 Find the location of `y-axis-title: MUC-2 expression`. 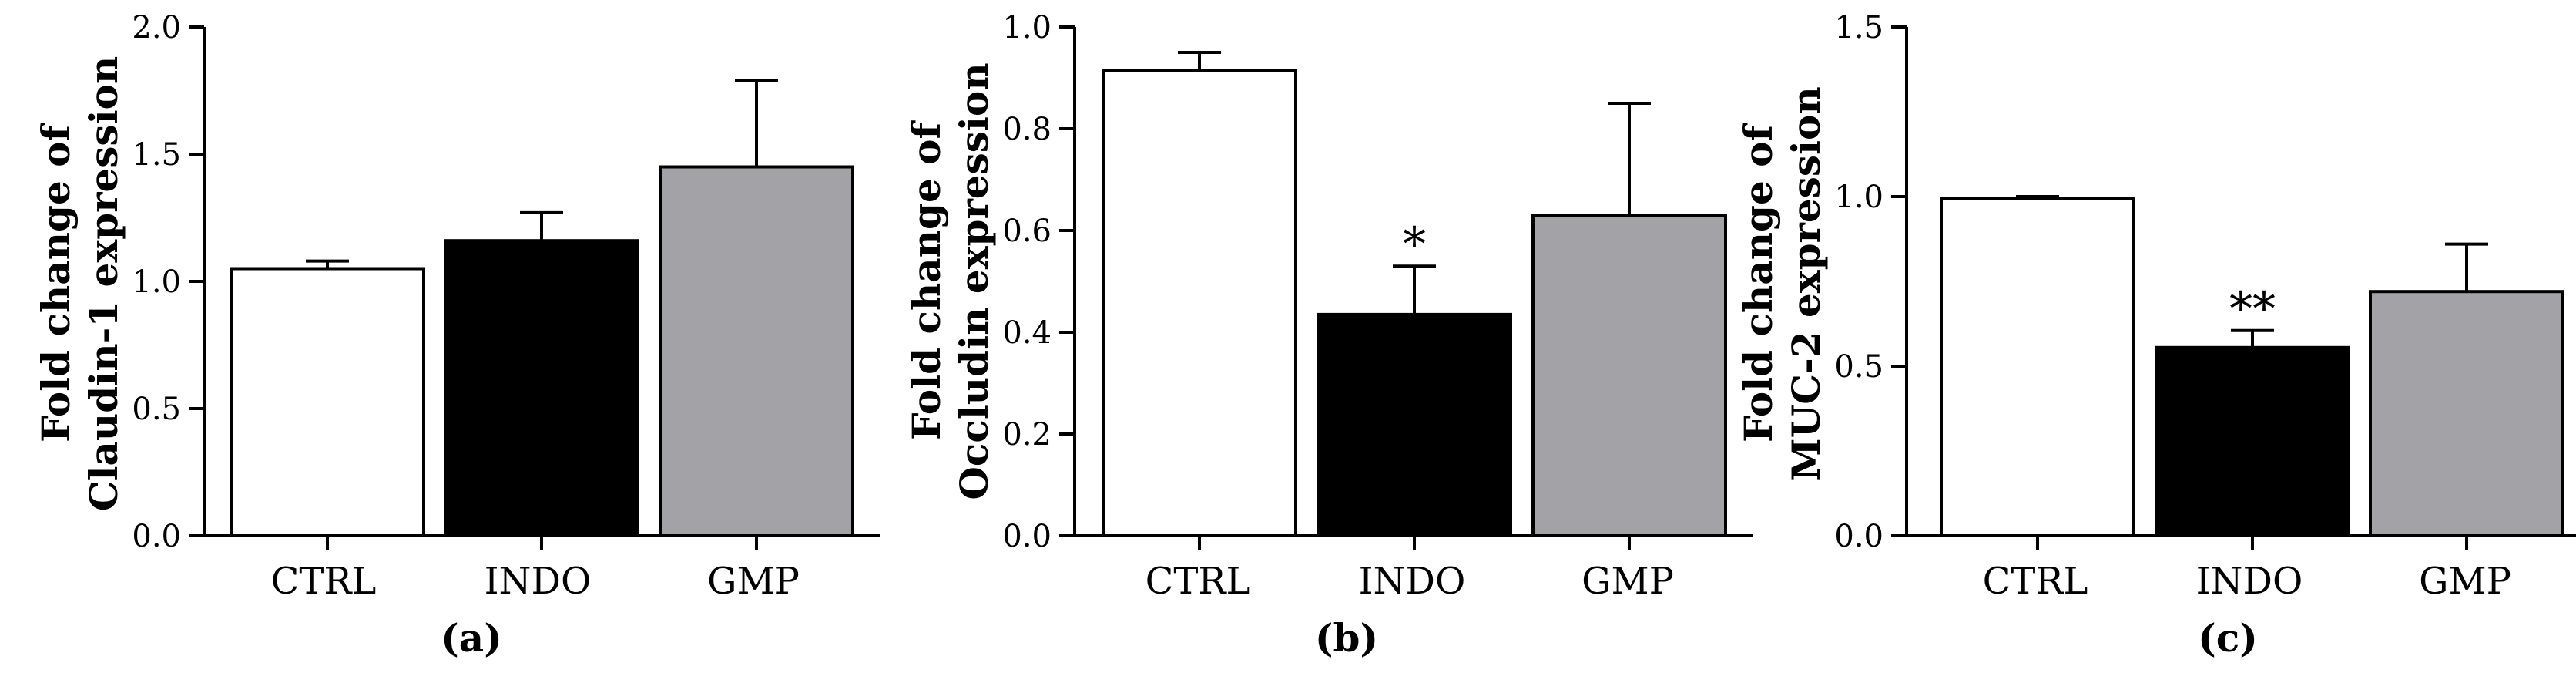

y-axis-title: MUC-2 expression is located at coordinates (1806, 283).